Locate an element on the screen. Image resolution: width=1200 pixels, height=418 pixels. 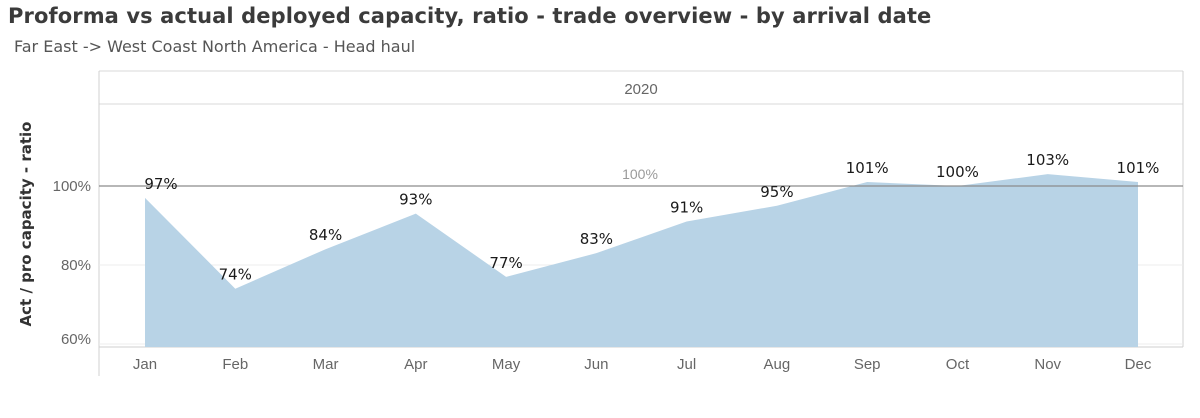
y-axis-label: Act / pro capacity - ratio is located at coordinates (26, 224).